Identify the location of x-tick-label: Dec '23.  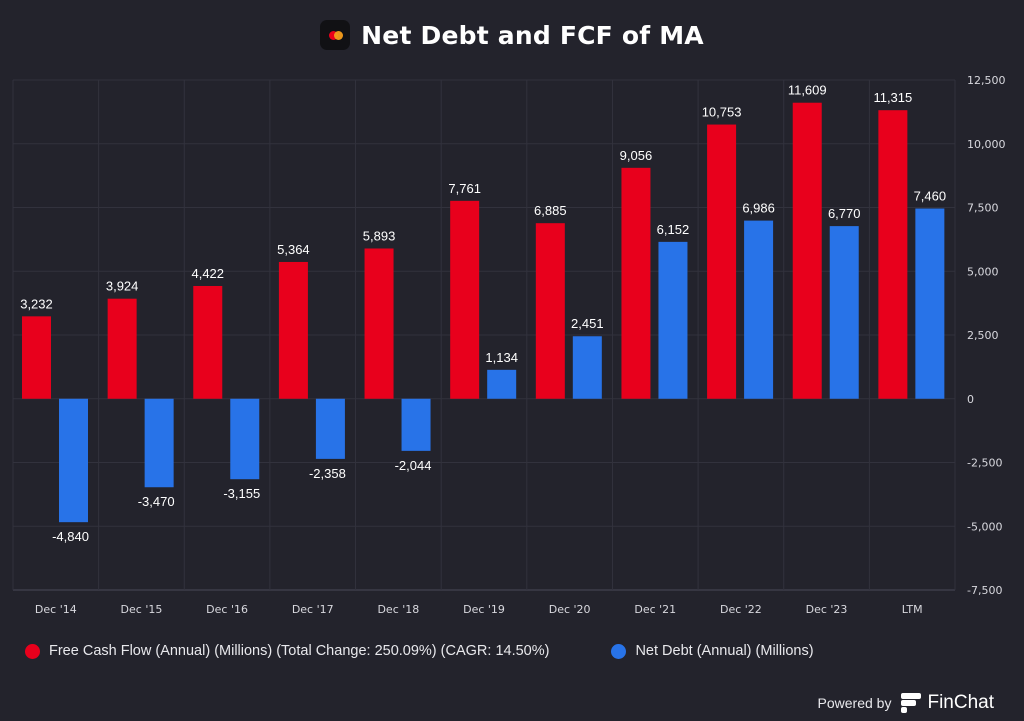
(827, 609).